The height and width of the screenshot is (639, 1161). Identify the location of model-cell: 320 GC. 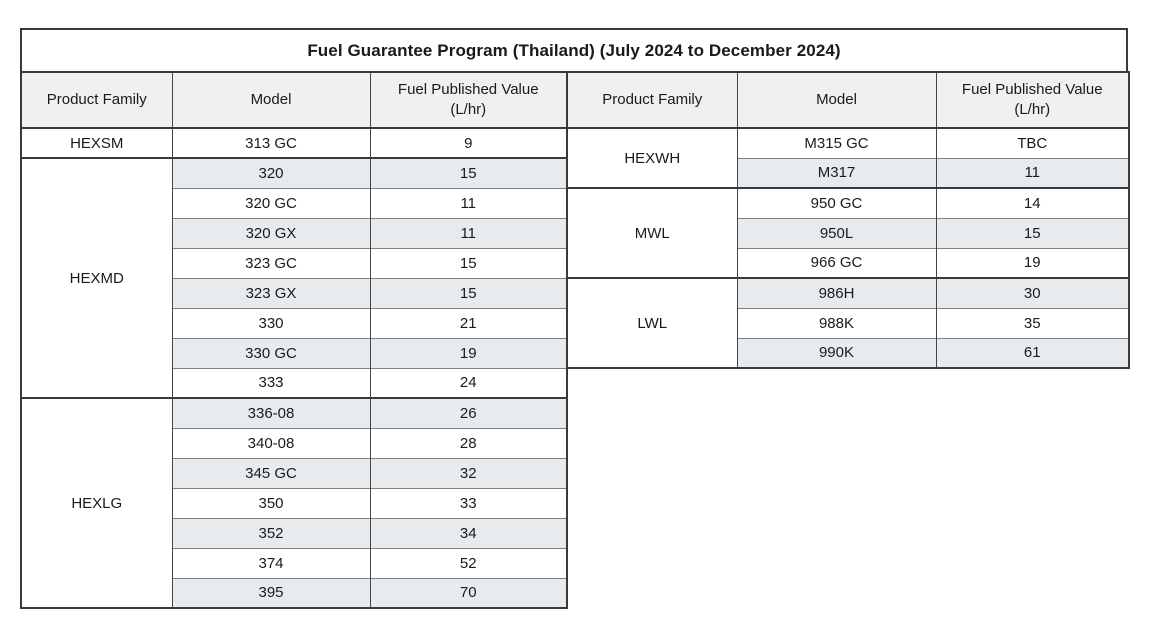
(271, 202).